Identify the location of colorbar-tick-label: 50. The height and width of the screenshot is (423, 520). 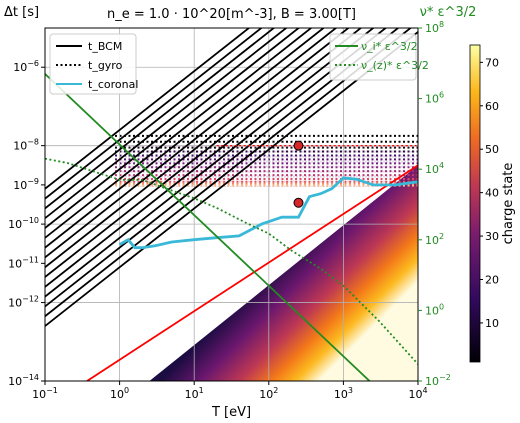
(492, 149).